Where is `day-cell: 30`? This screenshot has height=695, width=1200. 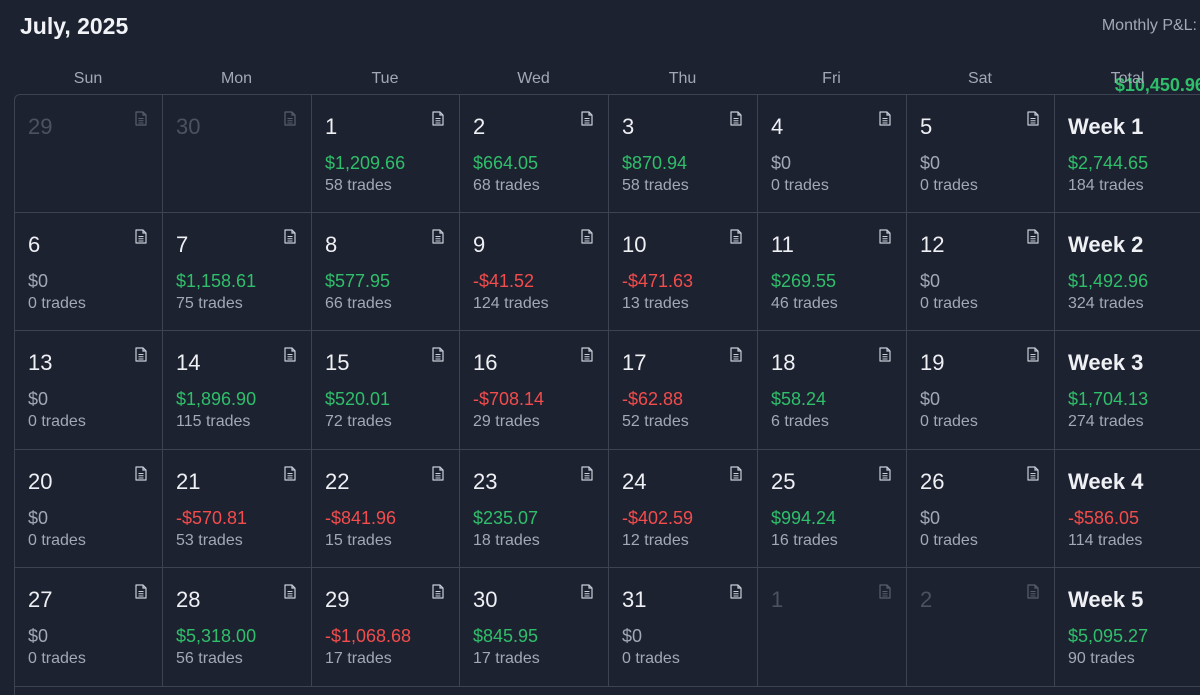 day-cell: 30 is located at coordinates (237, 154).